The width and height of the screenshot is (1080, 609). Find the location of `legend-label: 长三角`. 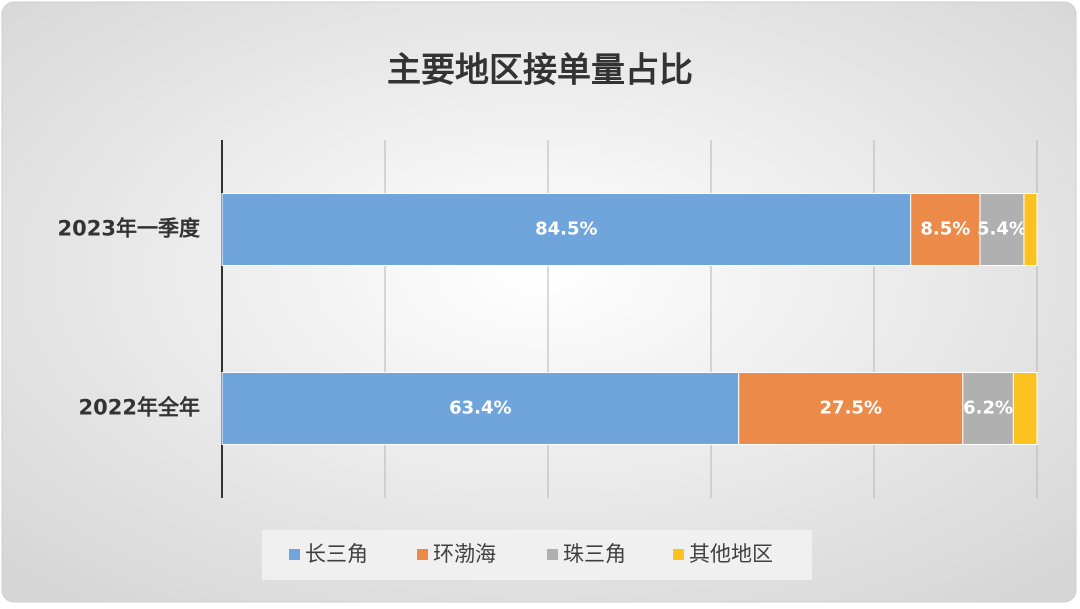

legend-label: 长三角 is located at coordinates (336, 554).